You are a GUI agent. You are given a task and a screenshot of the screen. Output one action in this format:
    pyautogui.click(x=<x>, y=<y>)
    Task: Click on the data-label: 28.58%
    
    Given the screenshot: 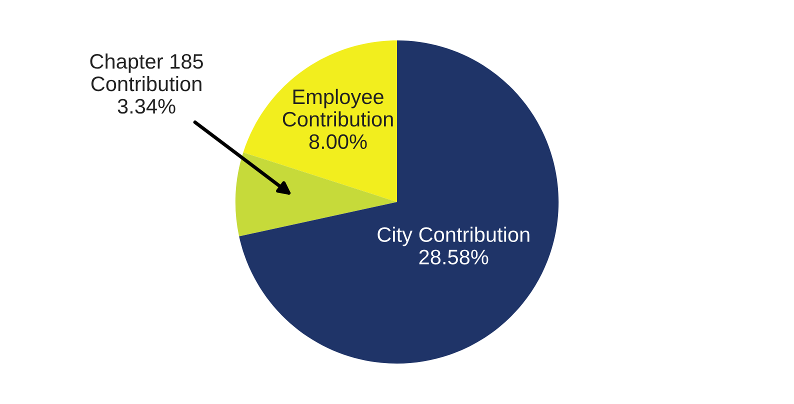 What is the action you would take?
    pyautogui.click(x=453, y=257)
    